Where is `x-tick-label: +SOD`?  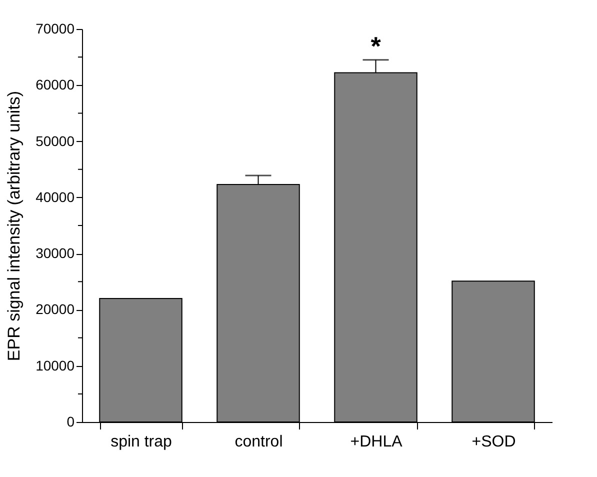
x-tick-label: +SOD is located at coordinates (494, 442).